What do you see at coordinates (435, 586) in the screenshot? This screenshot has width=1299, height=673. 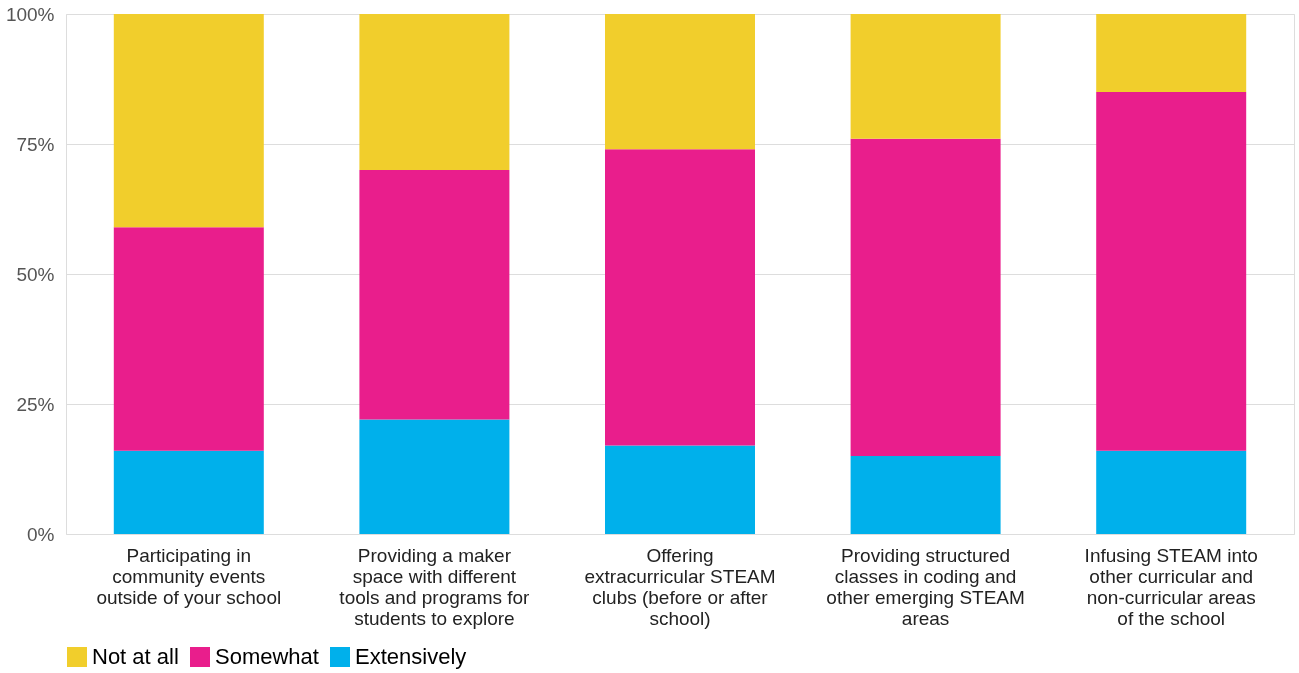 I see `x-tick-label: Providing a maker space with different tools and programs for students to explore` at bounding box center [435, 586].